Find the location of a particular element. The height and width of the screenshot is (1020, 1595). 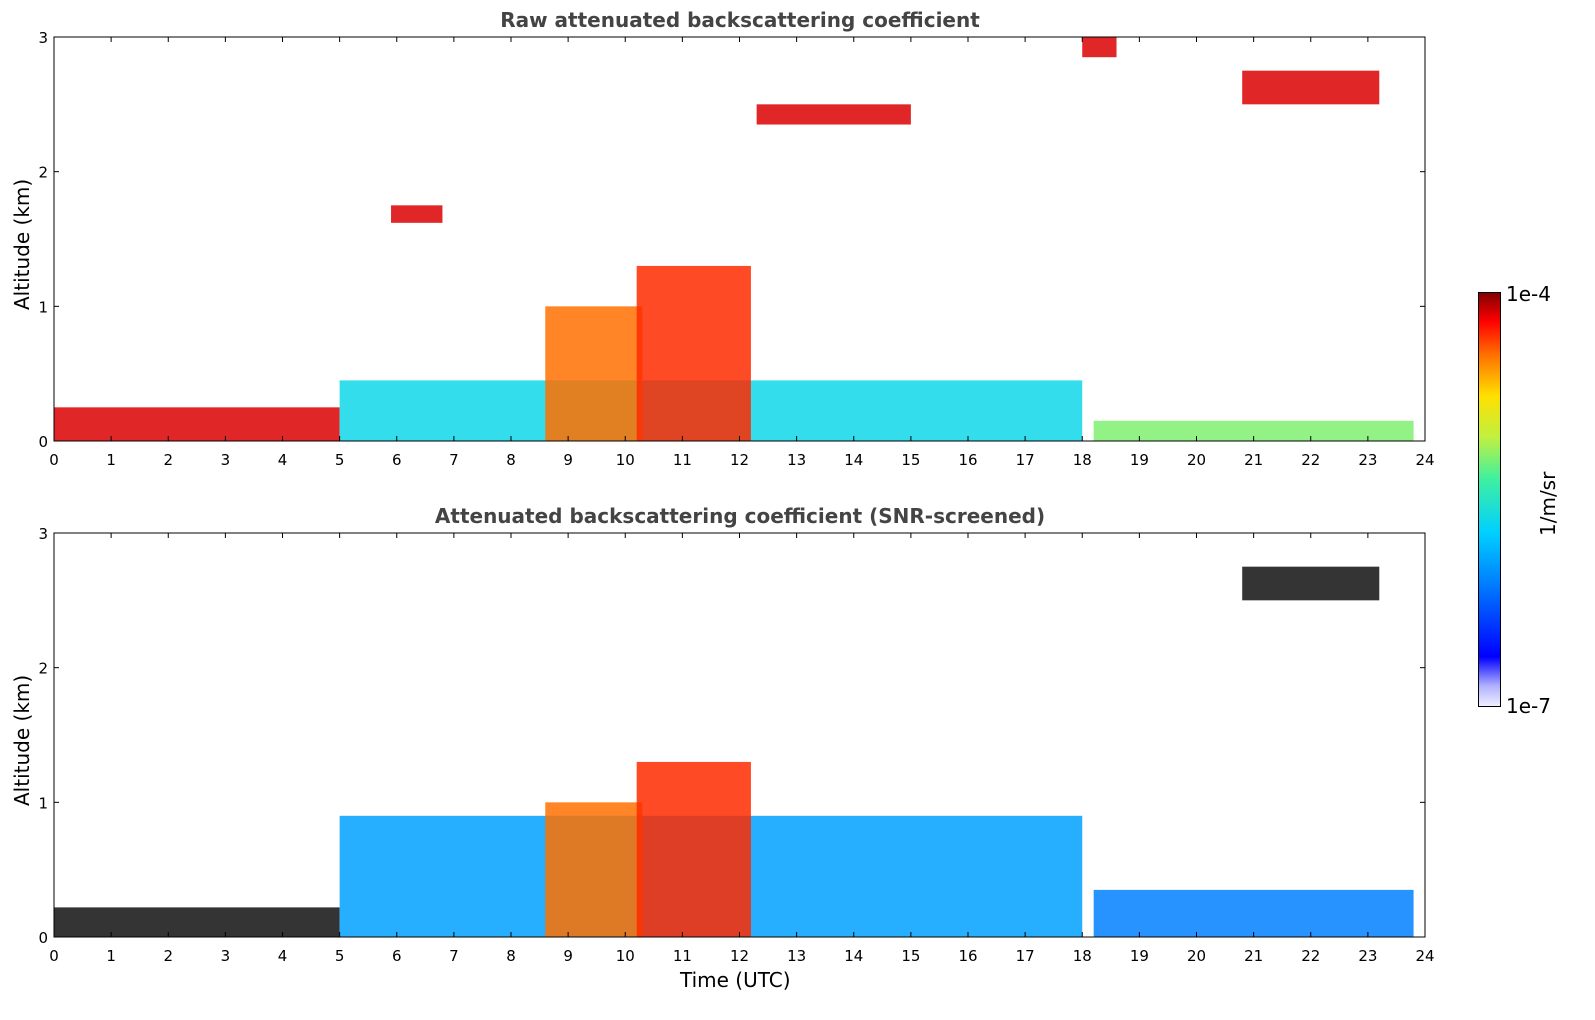

colorbar-min-label: 1e-7 is located at coordinates (1528, 706).